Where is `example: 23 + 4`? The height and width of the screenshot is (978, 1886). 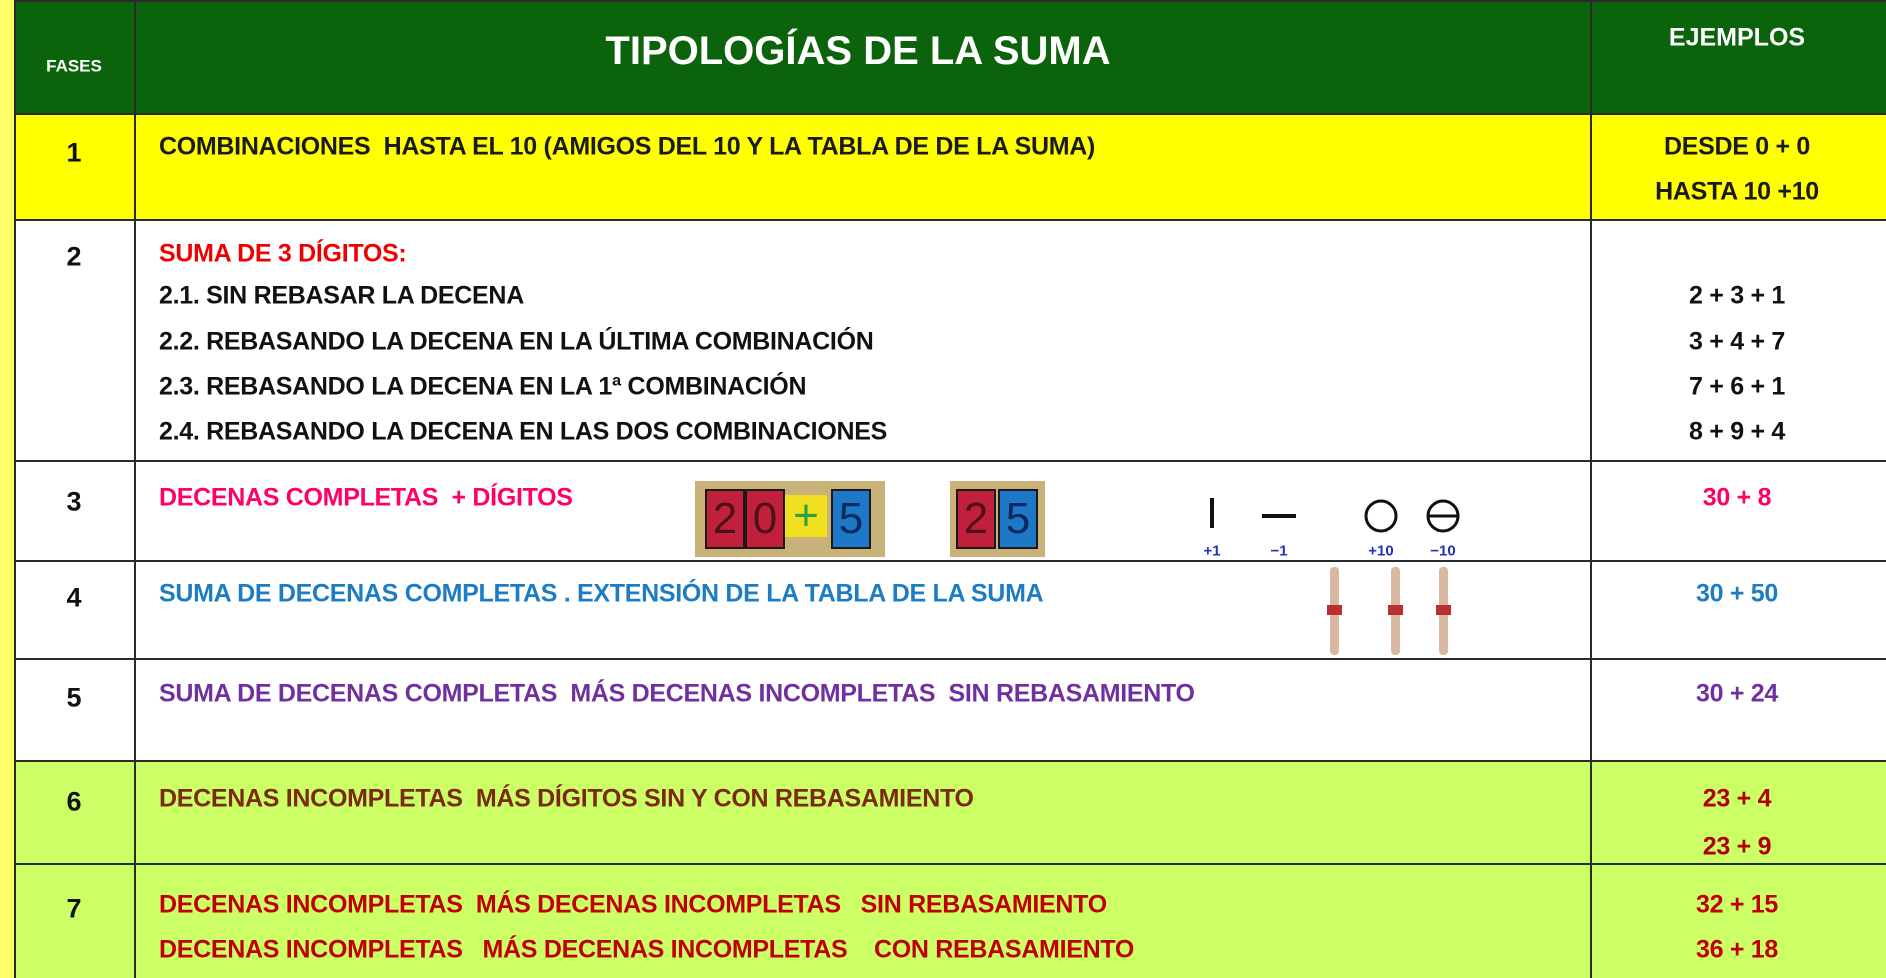
example: 23 + 4 is located at coordinates (1737, 798).